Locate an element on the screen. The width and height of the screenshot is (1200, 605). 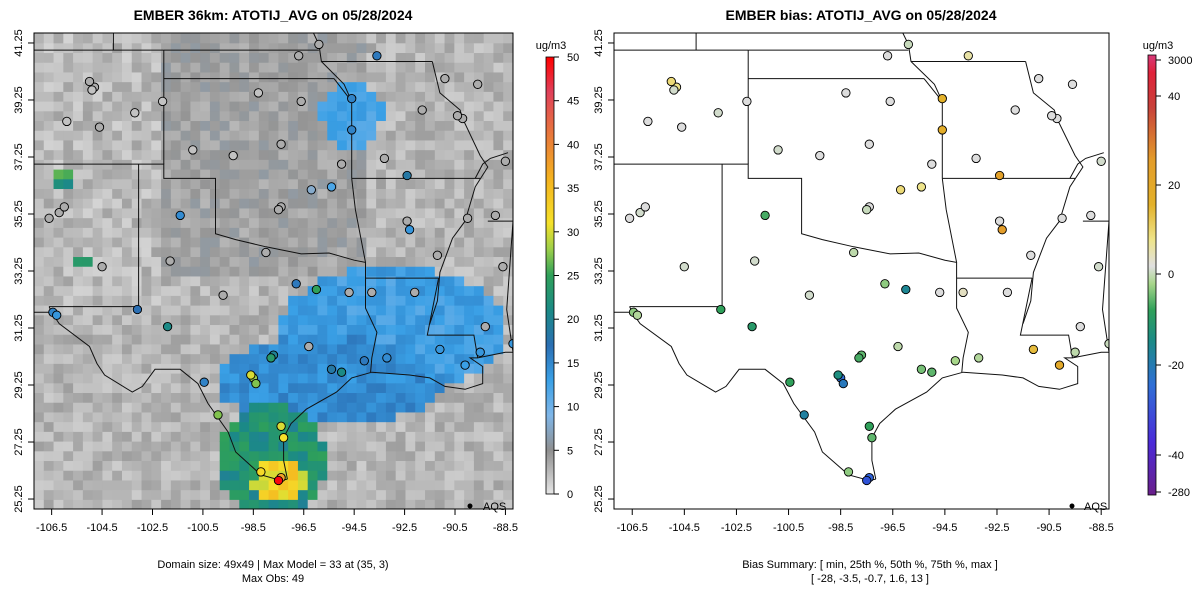
x-tick-label: -88.5 is located at coordinates (505, 528).